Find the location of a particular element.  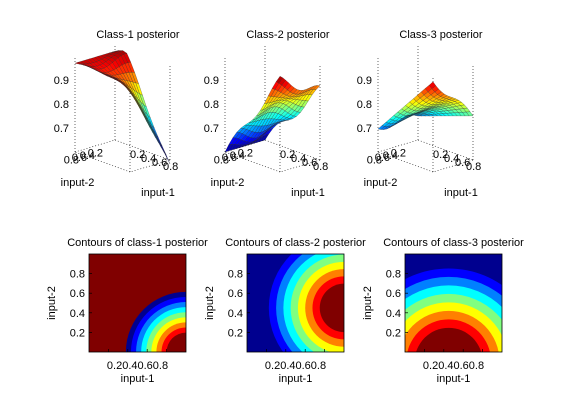

chart-title: Contours of class-1 posterior is located at coordinates (137, 243).